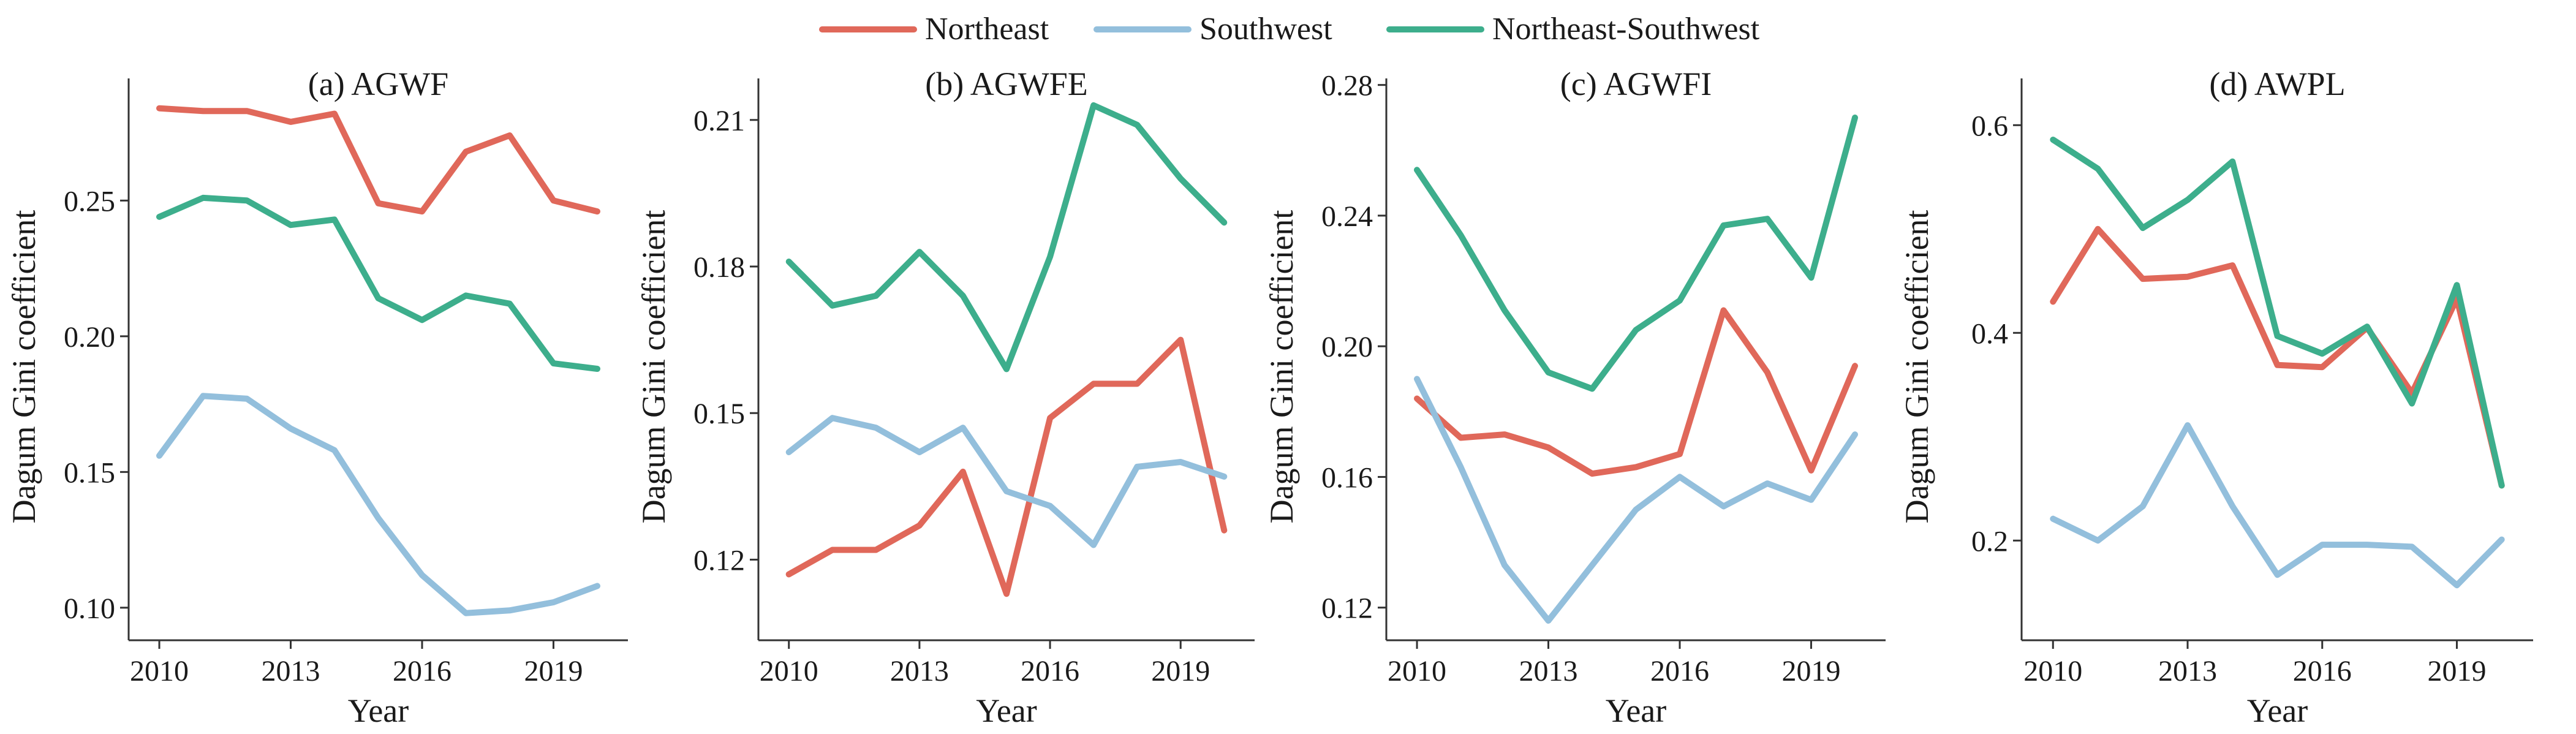  I want to click on y-tick-label: 0.21, so click(719, 121).